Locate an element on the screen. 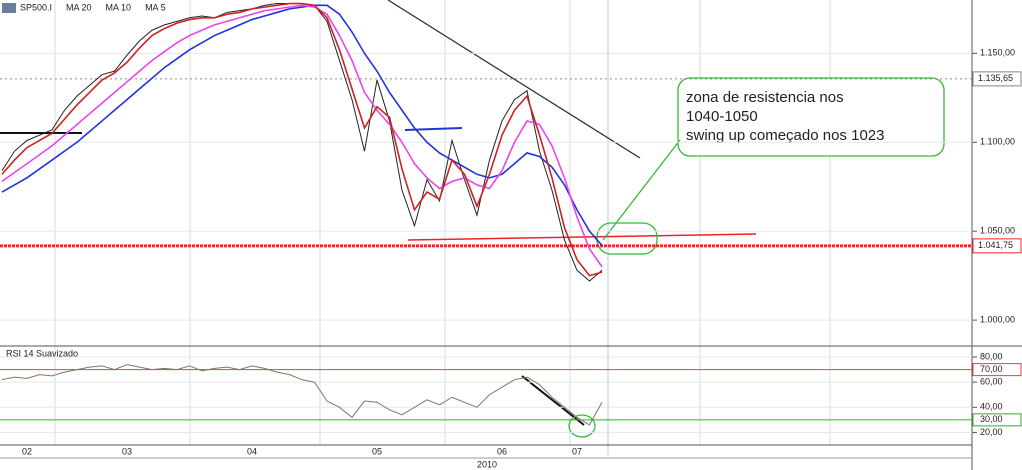 The width and height of the screenshot is (1022, 470). y-tick-label: 80,00 is located at coordinates (991, 356).